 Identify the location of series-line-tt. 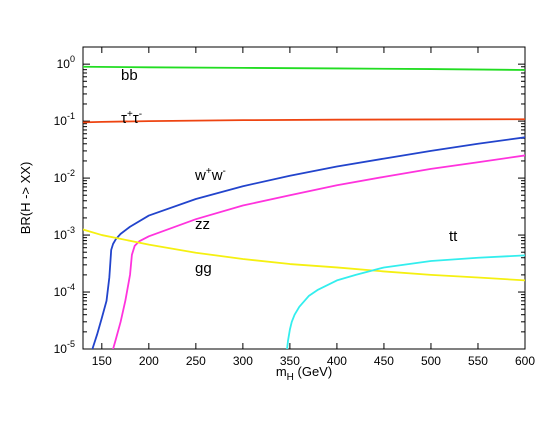
(405, 301).